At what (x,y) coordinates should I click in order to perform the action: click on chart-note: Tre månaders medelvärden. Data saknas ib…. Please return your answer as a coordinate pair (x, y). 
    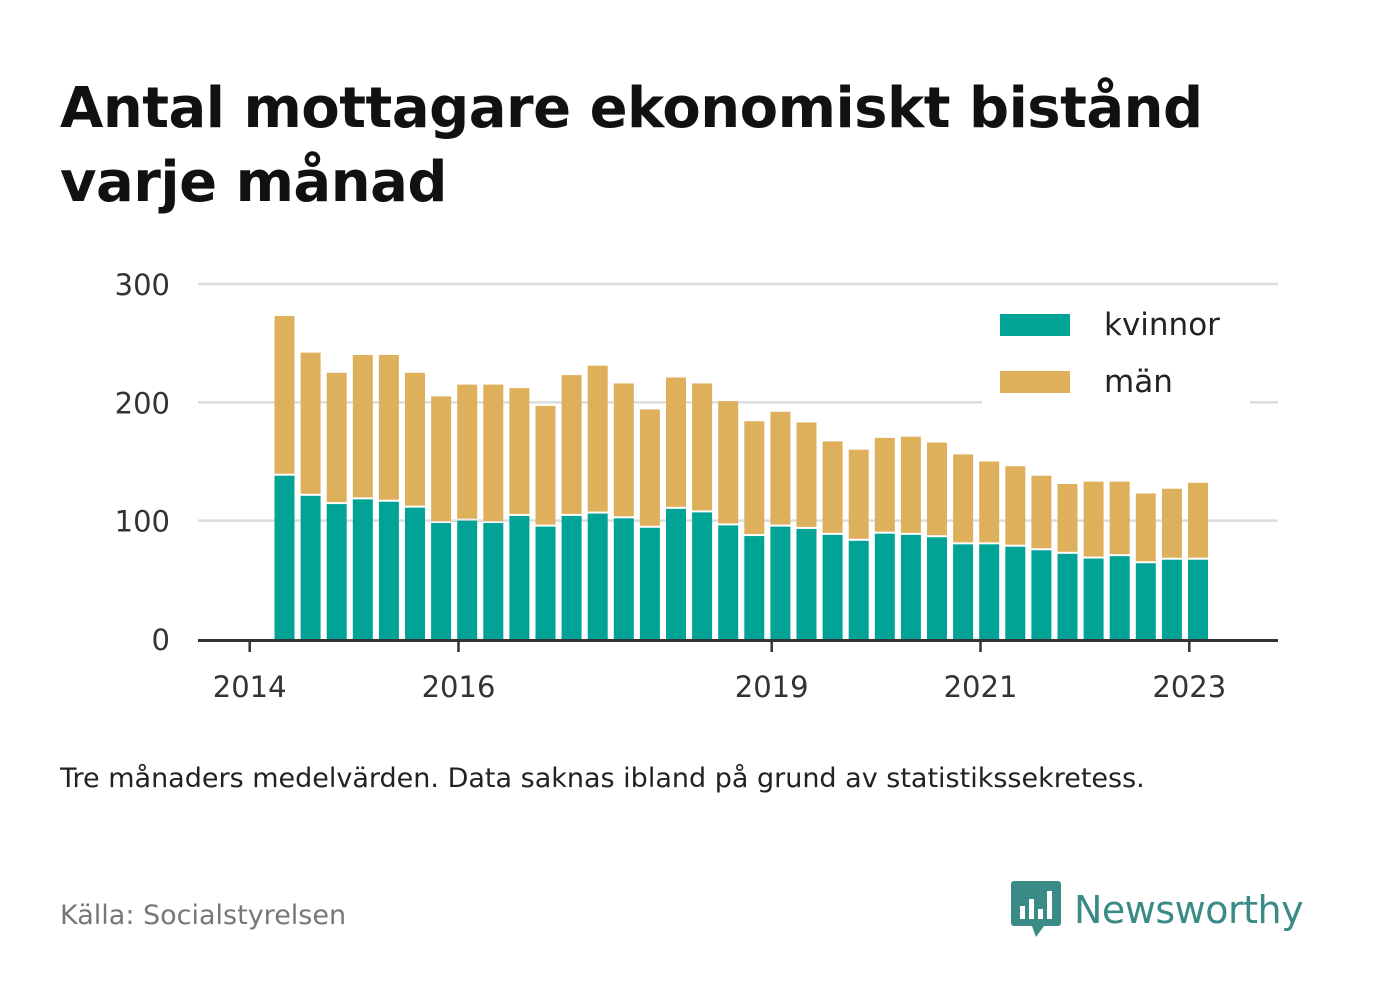
    Looking at the image, I should click on (602, 778).